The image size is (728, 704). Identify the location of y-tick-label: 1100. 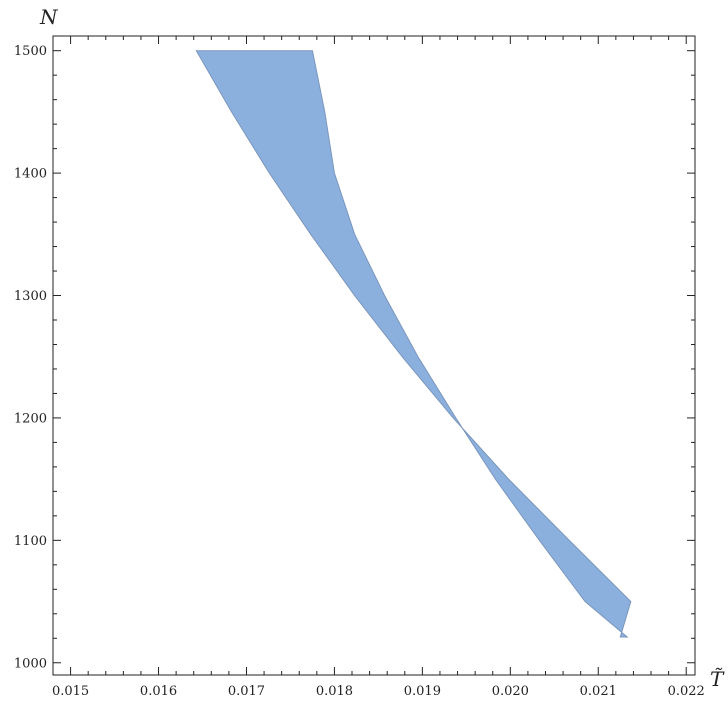
(30, 541).